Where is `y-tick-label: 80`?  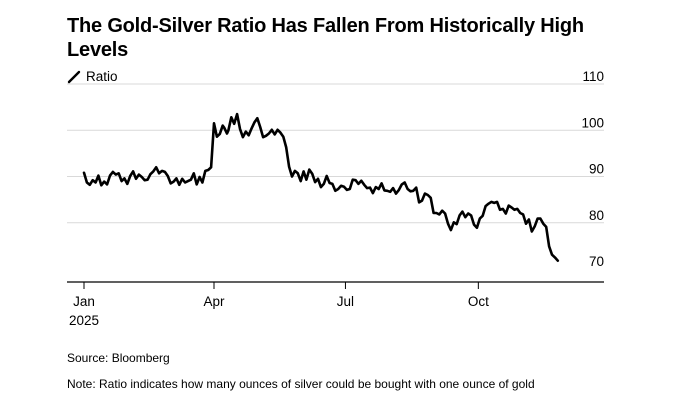
y-tick-label: 80 is located at coordinates (596, 215).